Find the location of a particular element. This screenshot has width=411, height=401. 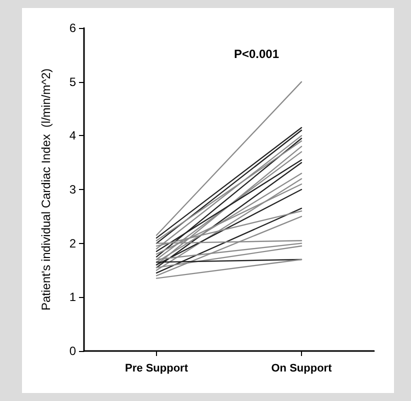

y-tick-label: 2 is located at coordinates (72, 243).